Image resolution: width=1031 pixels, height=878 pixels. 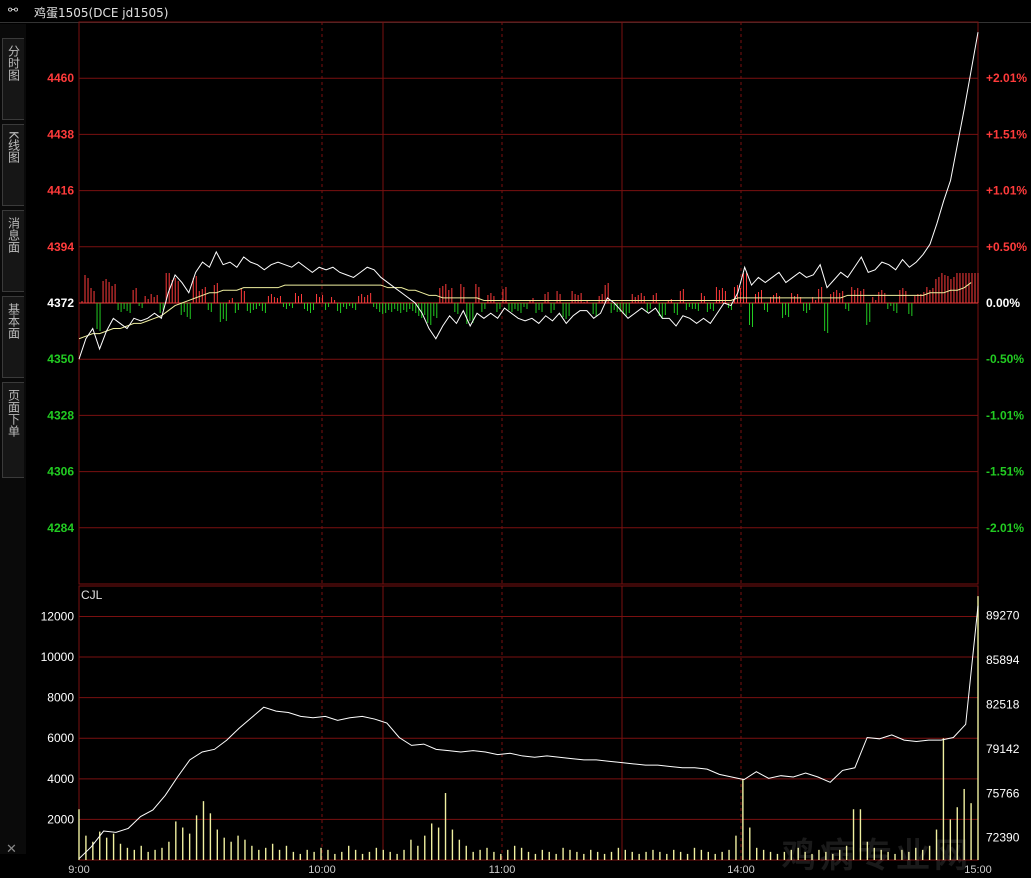 What do you see at coordinates (1003, 704) in the screenshot?
I see `open-interest-tick-label: 82518` at bounding box center [1003, 704].